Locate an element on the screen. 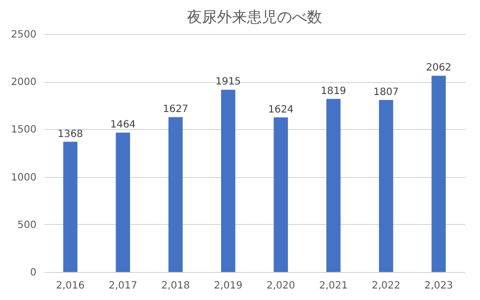 Image resolution: width=480 pixels, height=300 pixels. data-label: 1368 is located at coordinates (71, 134).